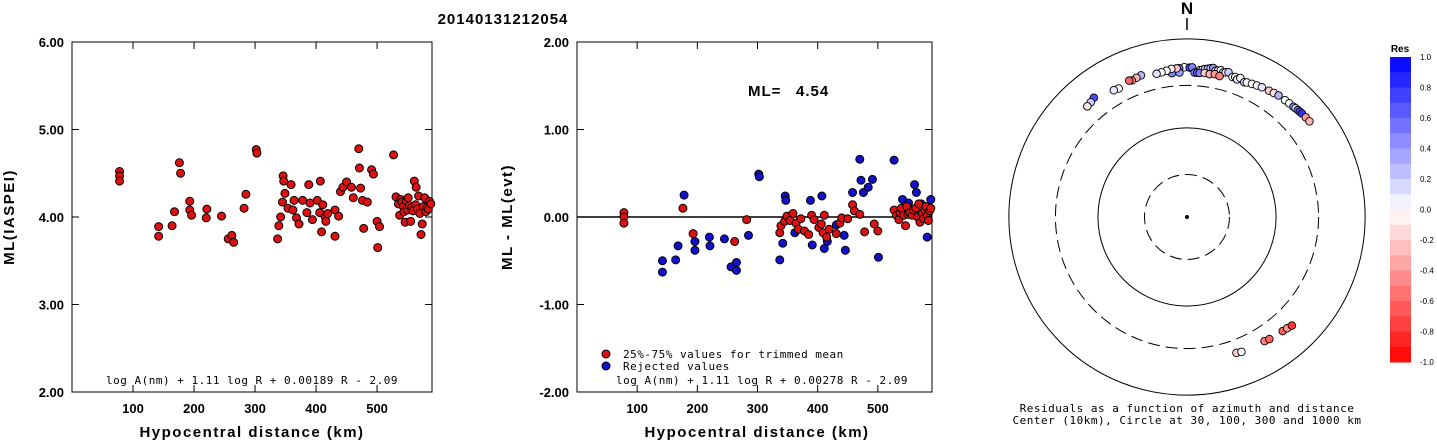  Describe the element at coordinates (764, 91) in the screenshot. I see `ml-annotation-label: ML=` at that location.